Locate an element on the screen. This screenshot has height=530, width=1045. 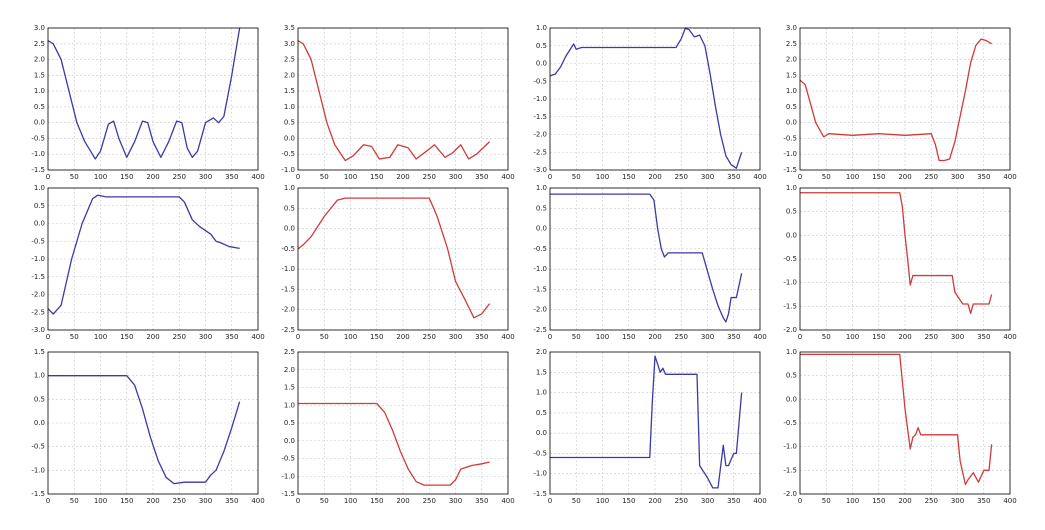
y-tick-label: -3.0 is located at coordinates (38, 330).